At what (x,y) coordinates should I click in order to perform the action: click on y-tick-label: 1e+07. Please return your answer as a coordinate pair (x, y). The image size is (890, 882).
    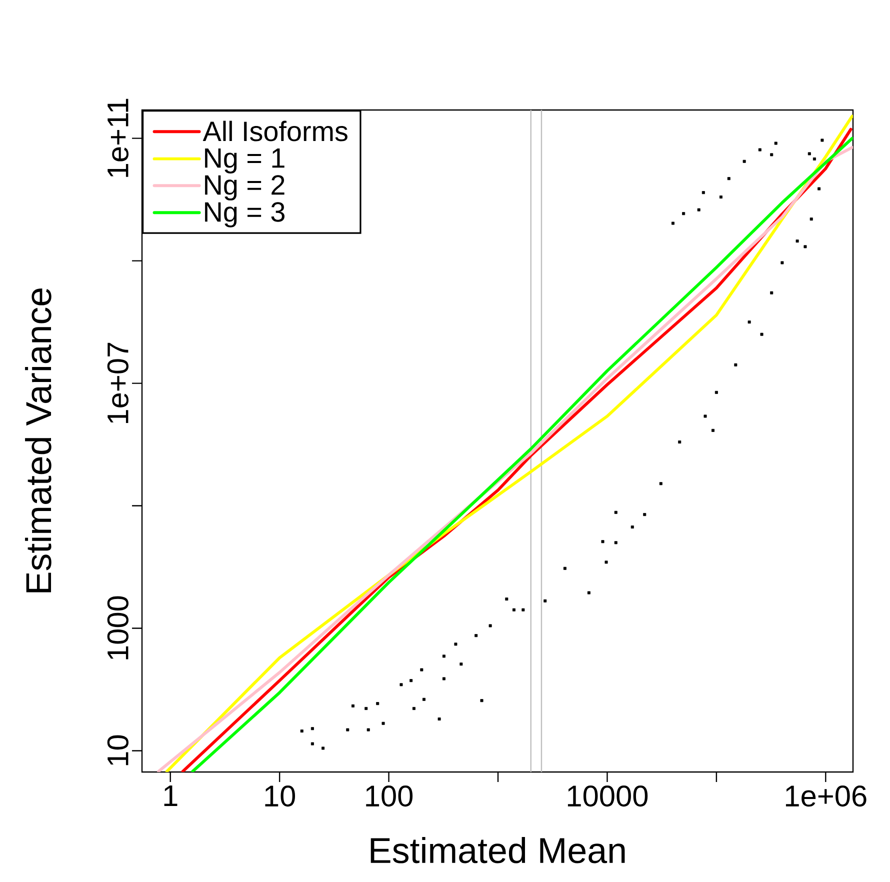
    Looking at the image, I should click on (117, 382).